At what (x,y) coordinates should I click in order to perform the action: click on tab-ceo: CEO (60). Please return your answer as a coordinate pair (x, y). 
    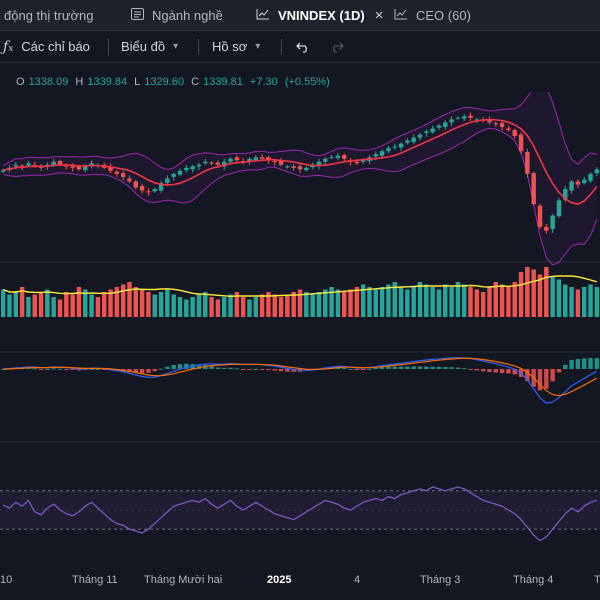
    Looking at the image, I should click on (432, 15).